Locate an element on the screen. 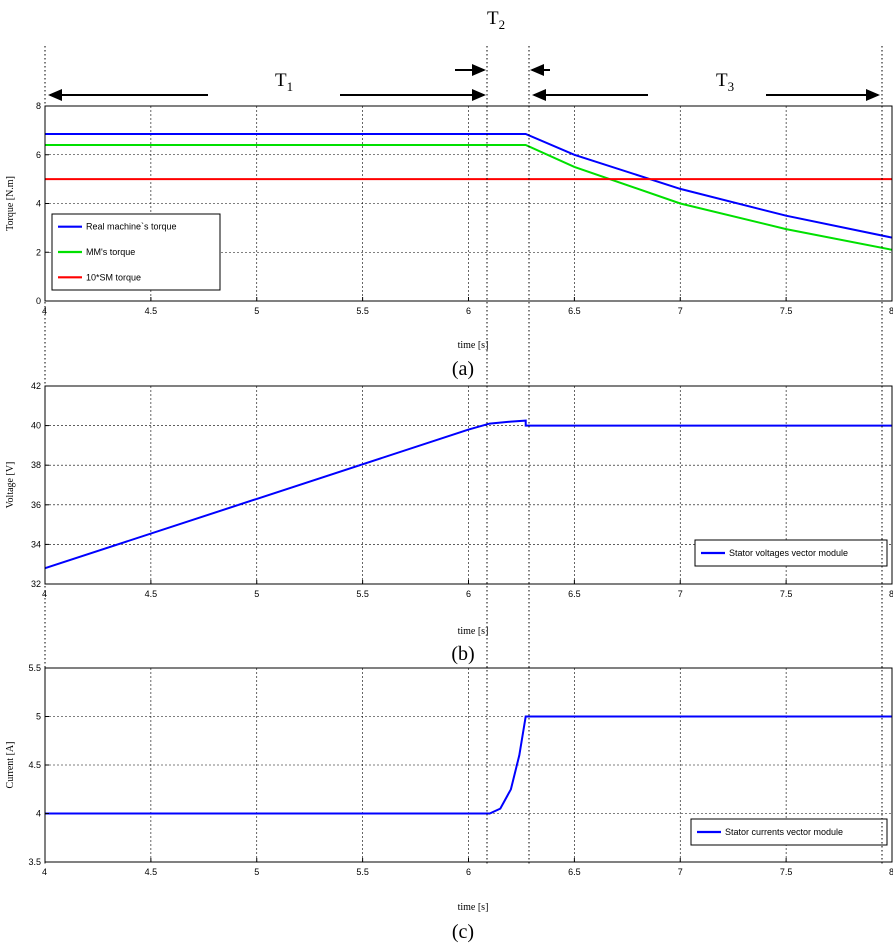 The height and width of the screenshot is (946, 893). period-t1-label: T1 is located at coordinates (284, 82).